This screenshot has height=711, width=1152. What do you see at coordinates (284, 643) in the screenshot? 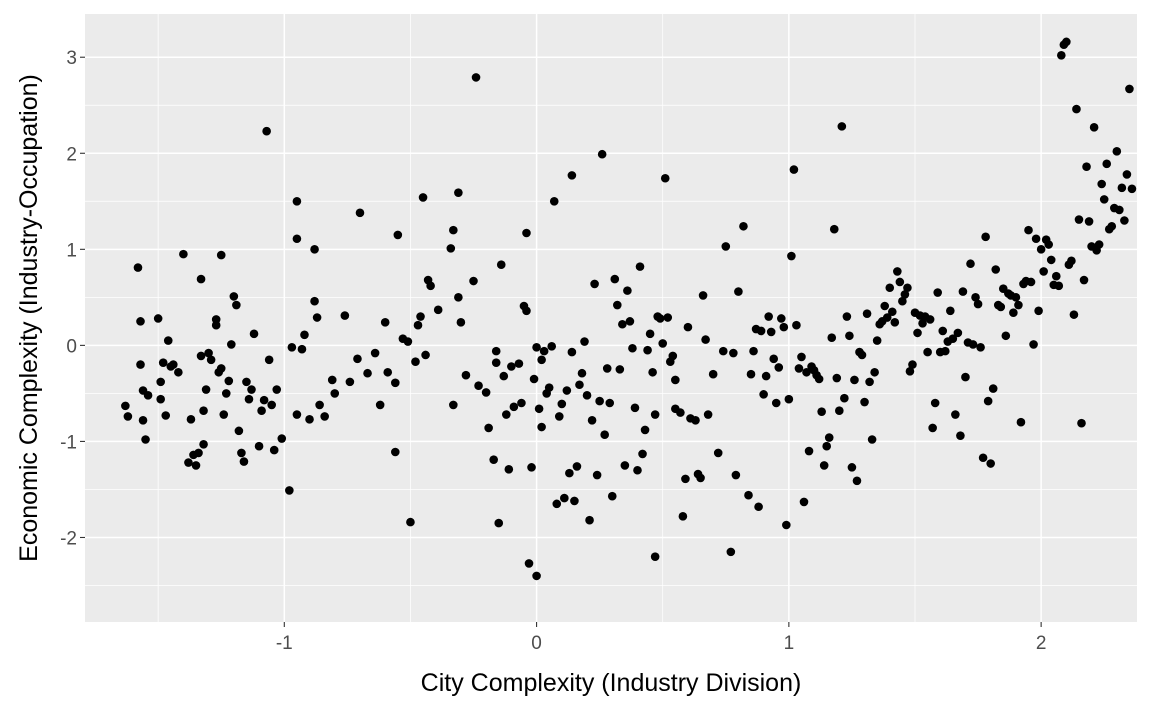
I see `x-tick-label: -1` at bounding box center [284, 643].